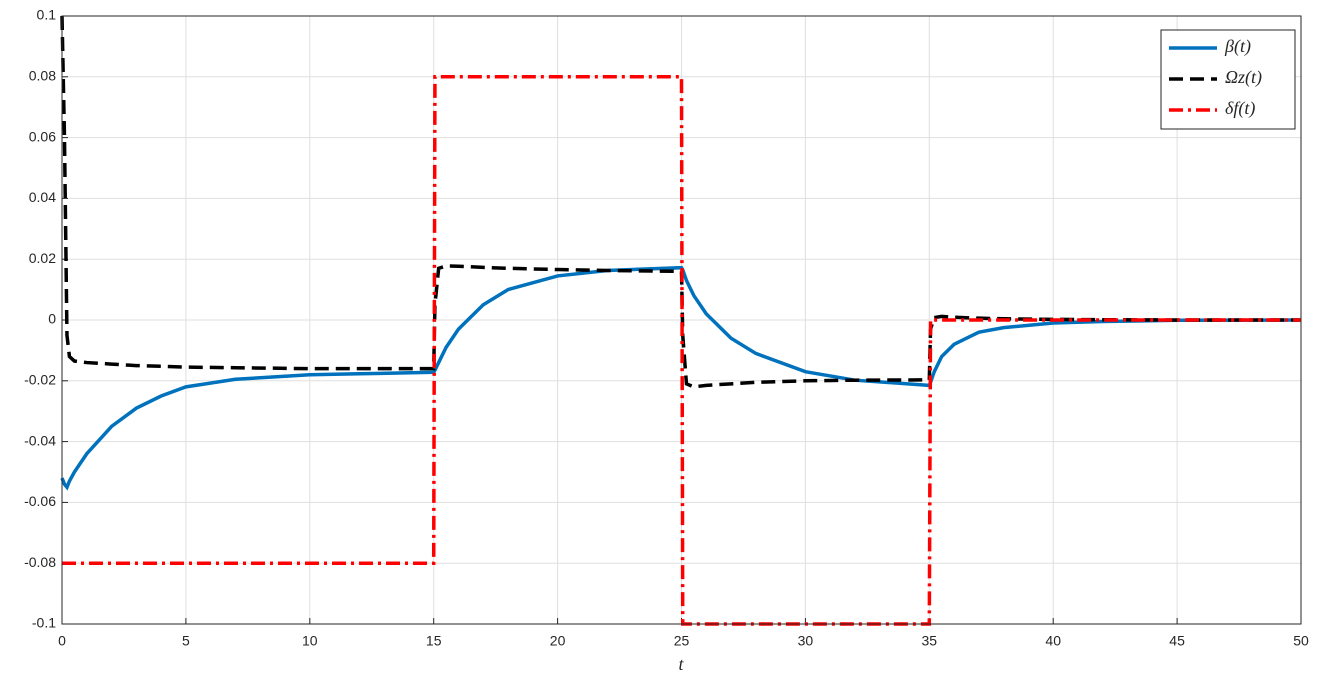  I want to click on x-tick-label: 0, so click(62, 641).